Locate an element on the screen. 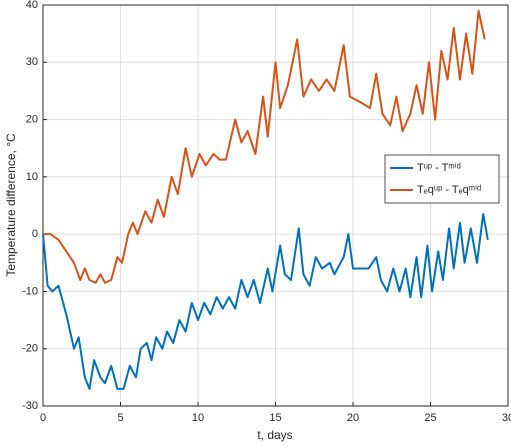 The width and height of the screenshot is (511, 448). x-tick-label: 30 is located at coordinates (506, 418).